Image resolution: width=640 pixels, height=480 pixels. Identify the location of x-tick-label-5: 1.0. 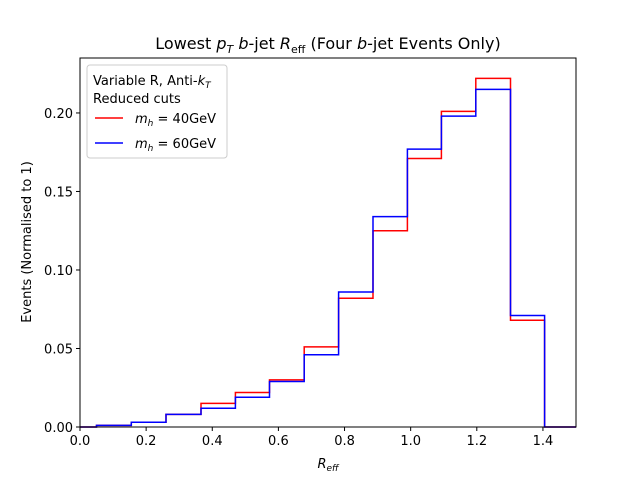
(410, 441).